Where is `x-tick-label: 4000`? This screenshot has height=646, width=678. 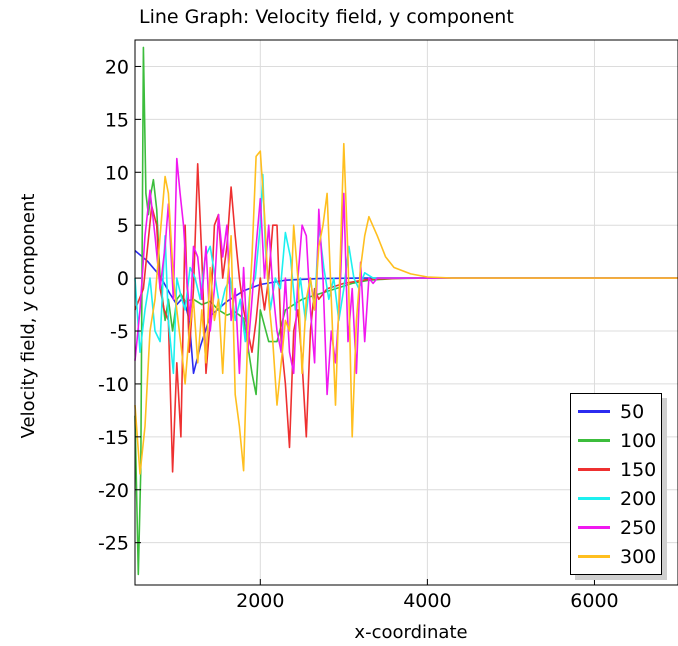
x-tick-label: 4000 is located at coordinates (427, 601).